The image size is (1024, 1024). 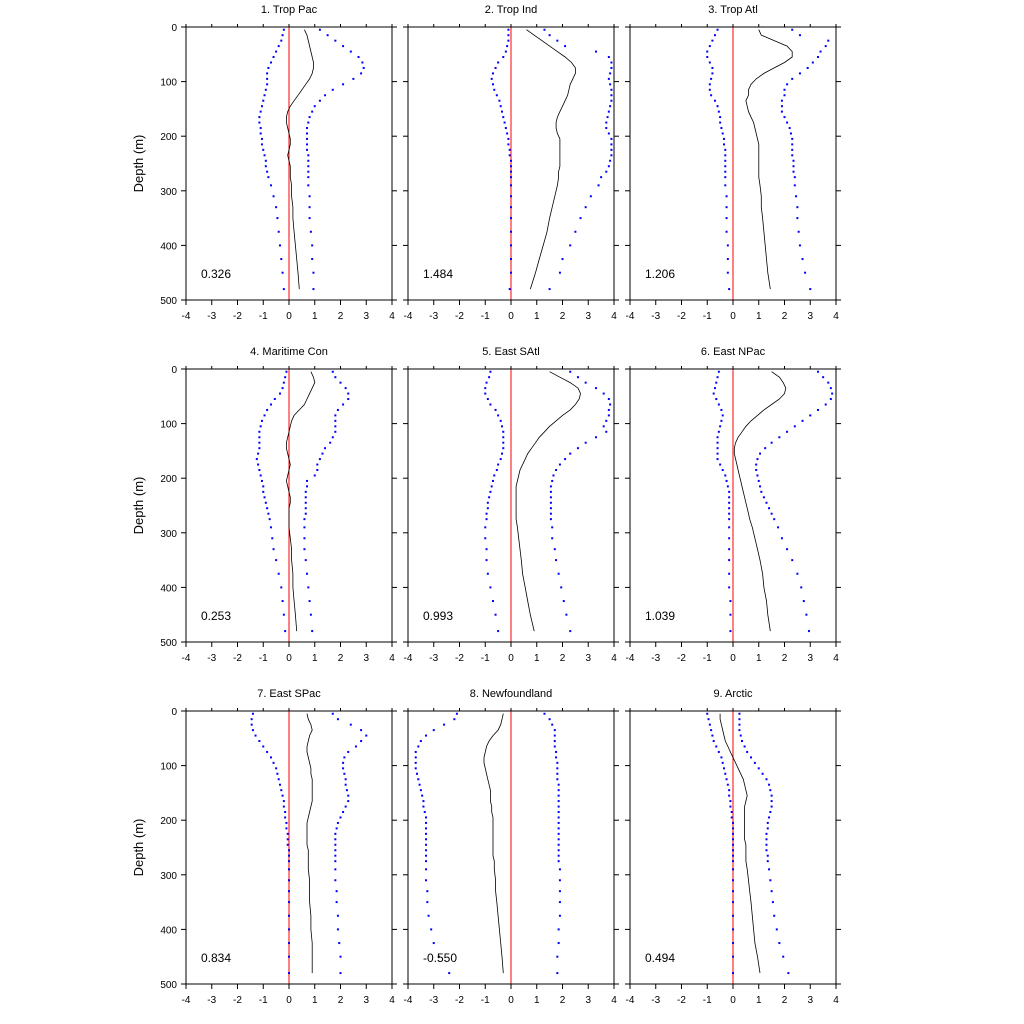 I want to click on y-tick-label: 300, so click(x=168, y=876).